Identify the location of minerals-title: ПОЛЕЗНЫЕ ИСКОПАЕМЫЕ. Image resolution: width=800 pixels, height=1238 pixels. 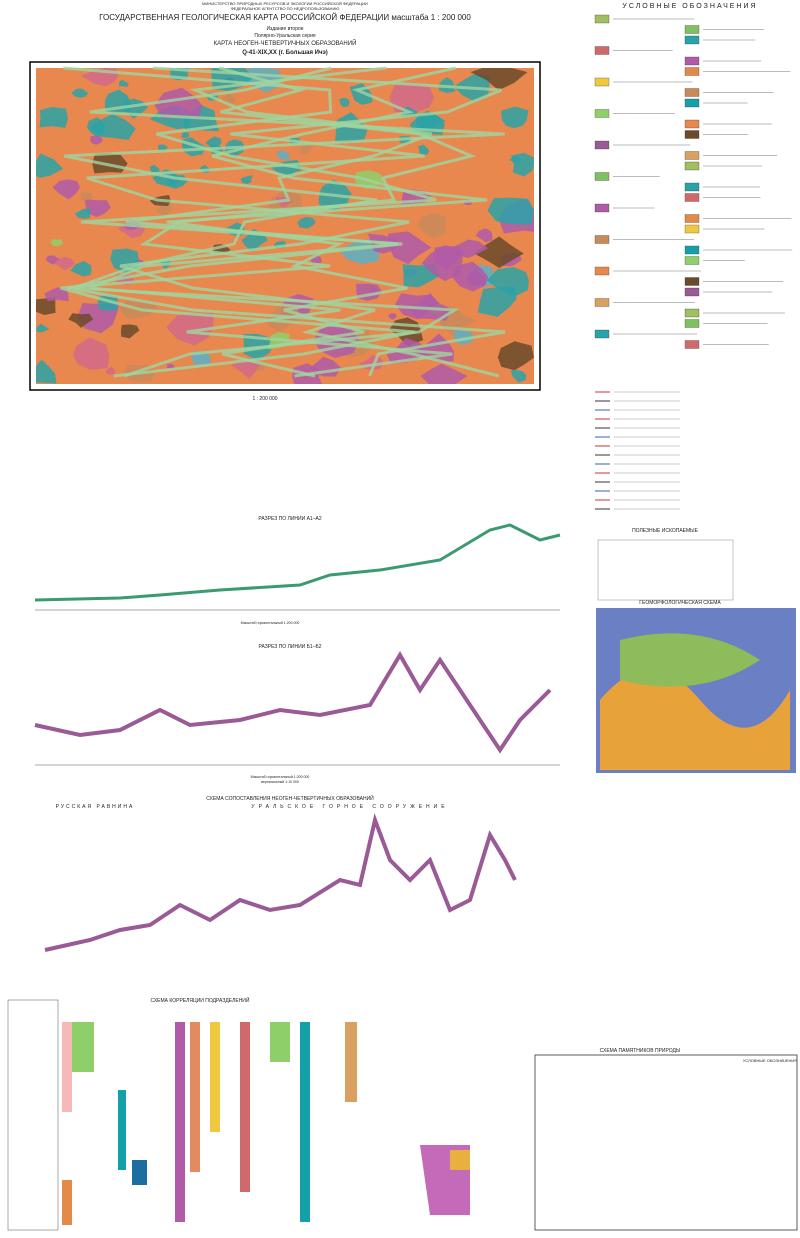
(665, 531).